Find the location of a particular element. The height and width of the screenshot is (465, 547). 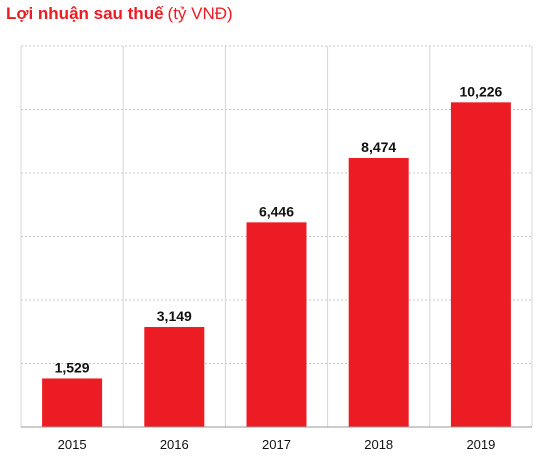

x-axis: 2015 2016 2017 2018 2019 is located at coordinates (276, 439).